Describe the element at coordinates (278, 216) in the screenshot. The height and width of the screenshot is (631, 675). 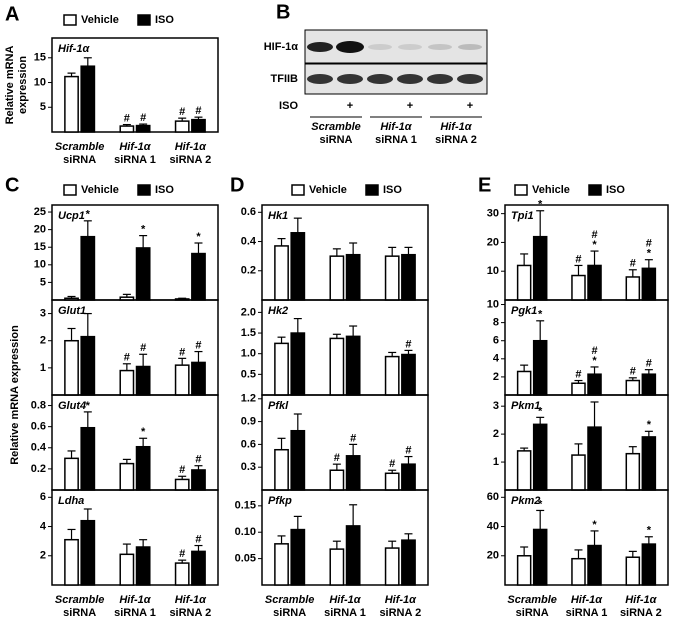
I see `subplot-title: Hk1` at that location.